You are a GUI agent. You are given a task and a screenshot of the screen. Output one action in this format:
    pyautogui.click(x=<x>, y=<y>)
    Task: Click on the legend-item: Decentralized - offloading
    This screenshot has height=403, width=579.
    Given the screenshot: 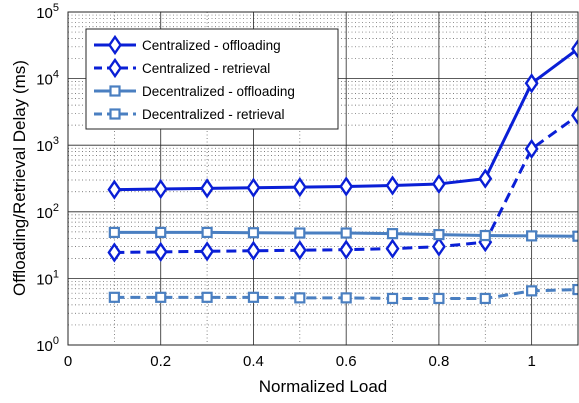 What is the action you would take?
    pyautogui.click(x=194, y=91)
    